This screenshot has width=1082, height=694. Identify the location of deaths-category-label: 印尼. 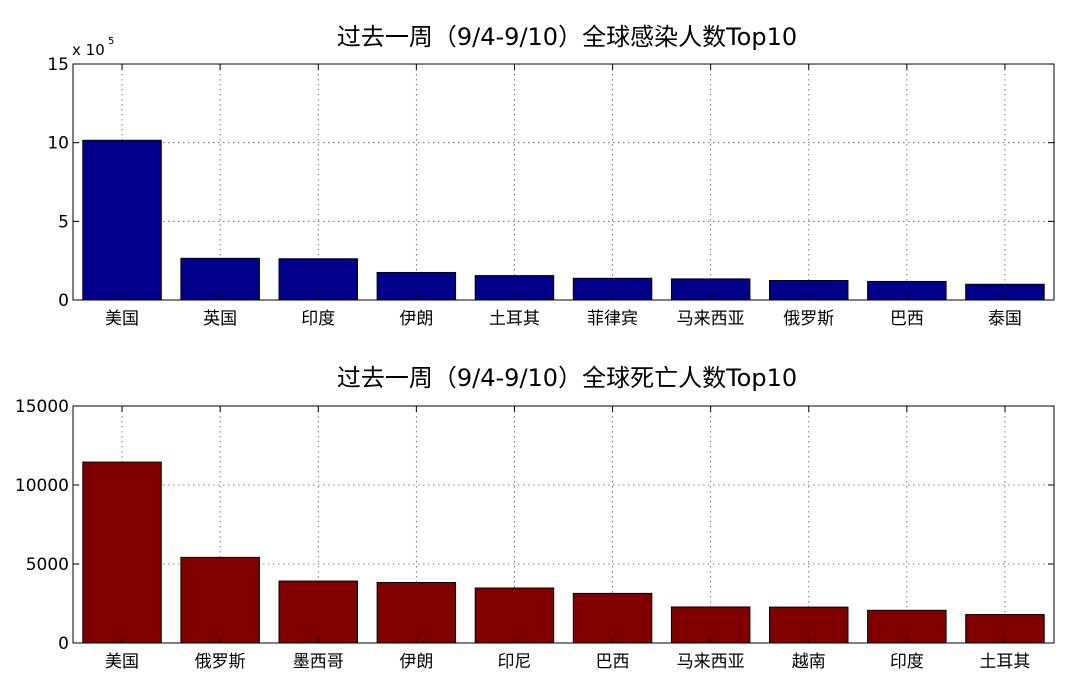
(514, 662).